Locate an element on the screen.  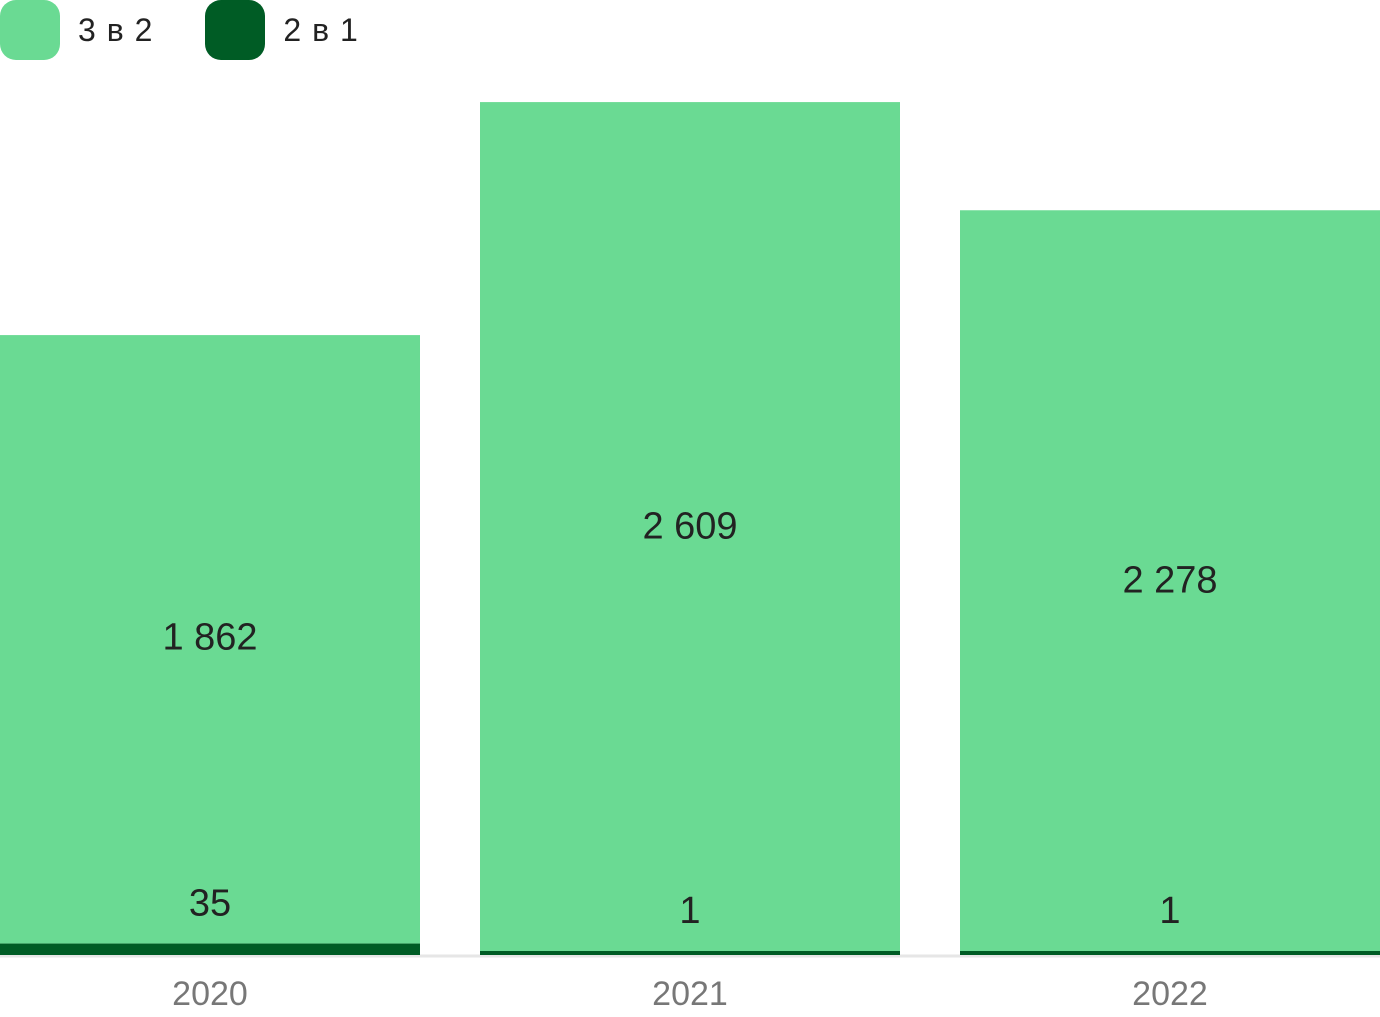
value-label-3v2-2021: 2 609 is located at coordinates (689, 526).